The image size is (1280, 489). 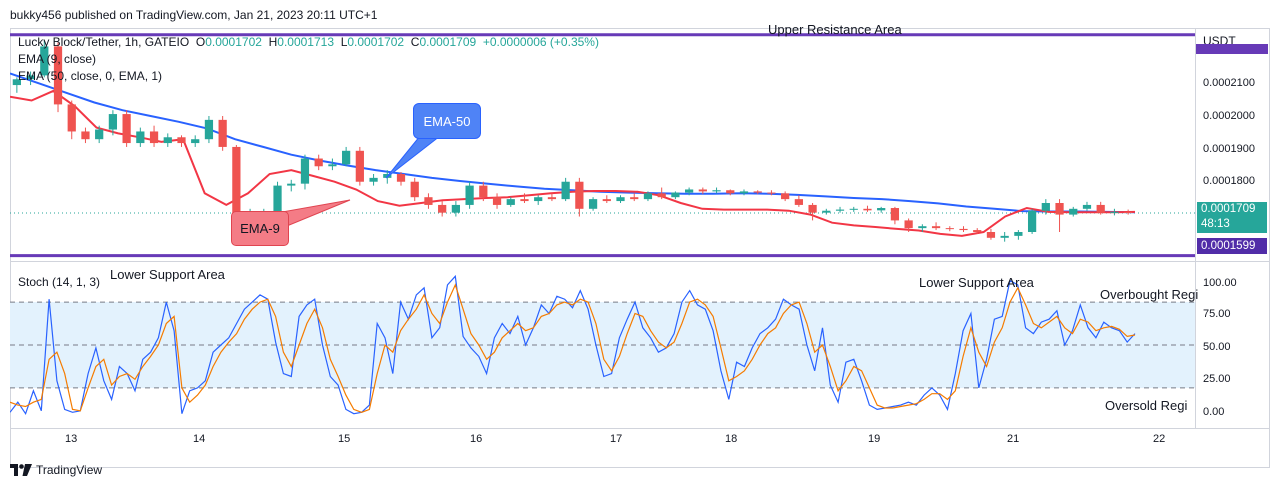 What do you see at coordinates (1228, 209) in the screenshot?
I see `current-price: 0.0001709` at bounding box center [1228, 209].